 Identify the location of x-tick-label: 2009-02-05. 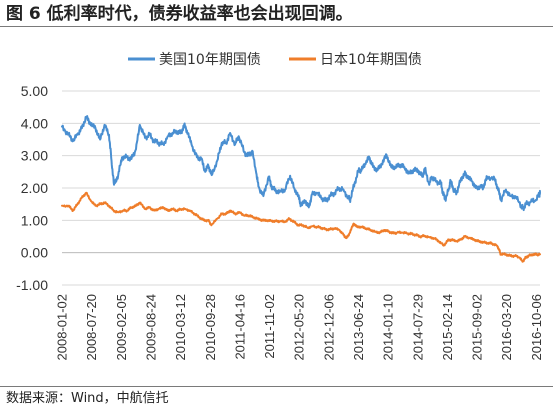
(121, 327).